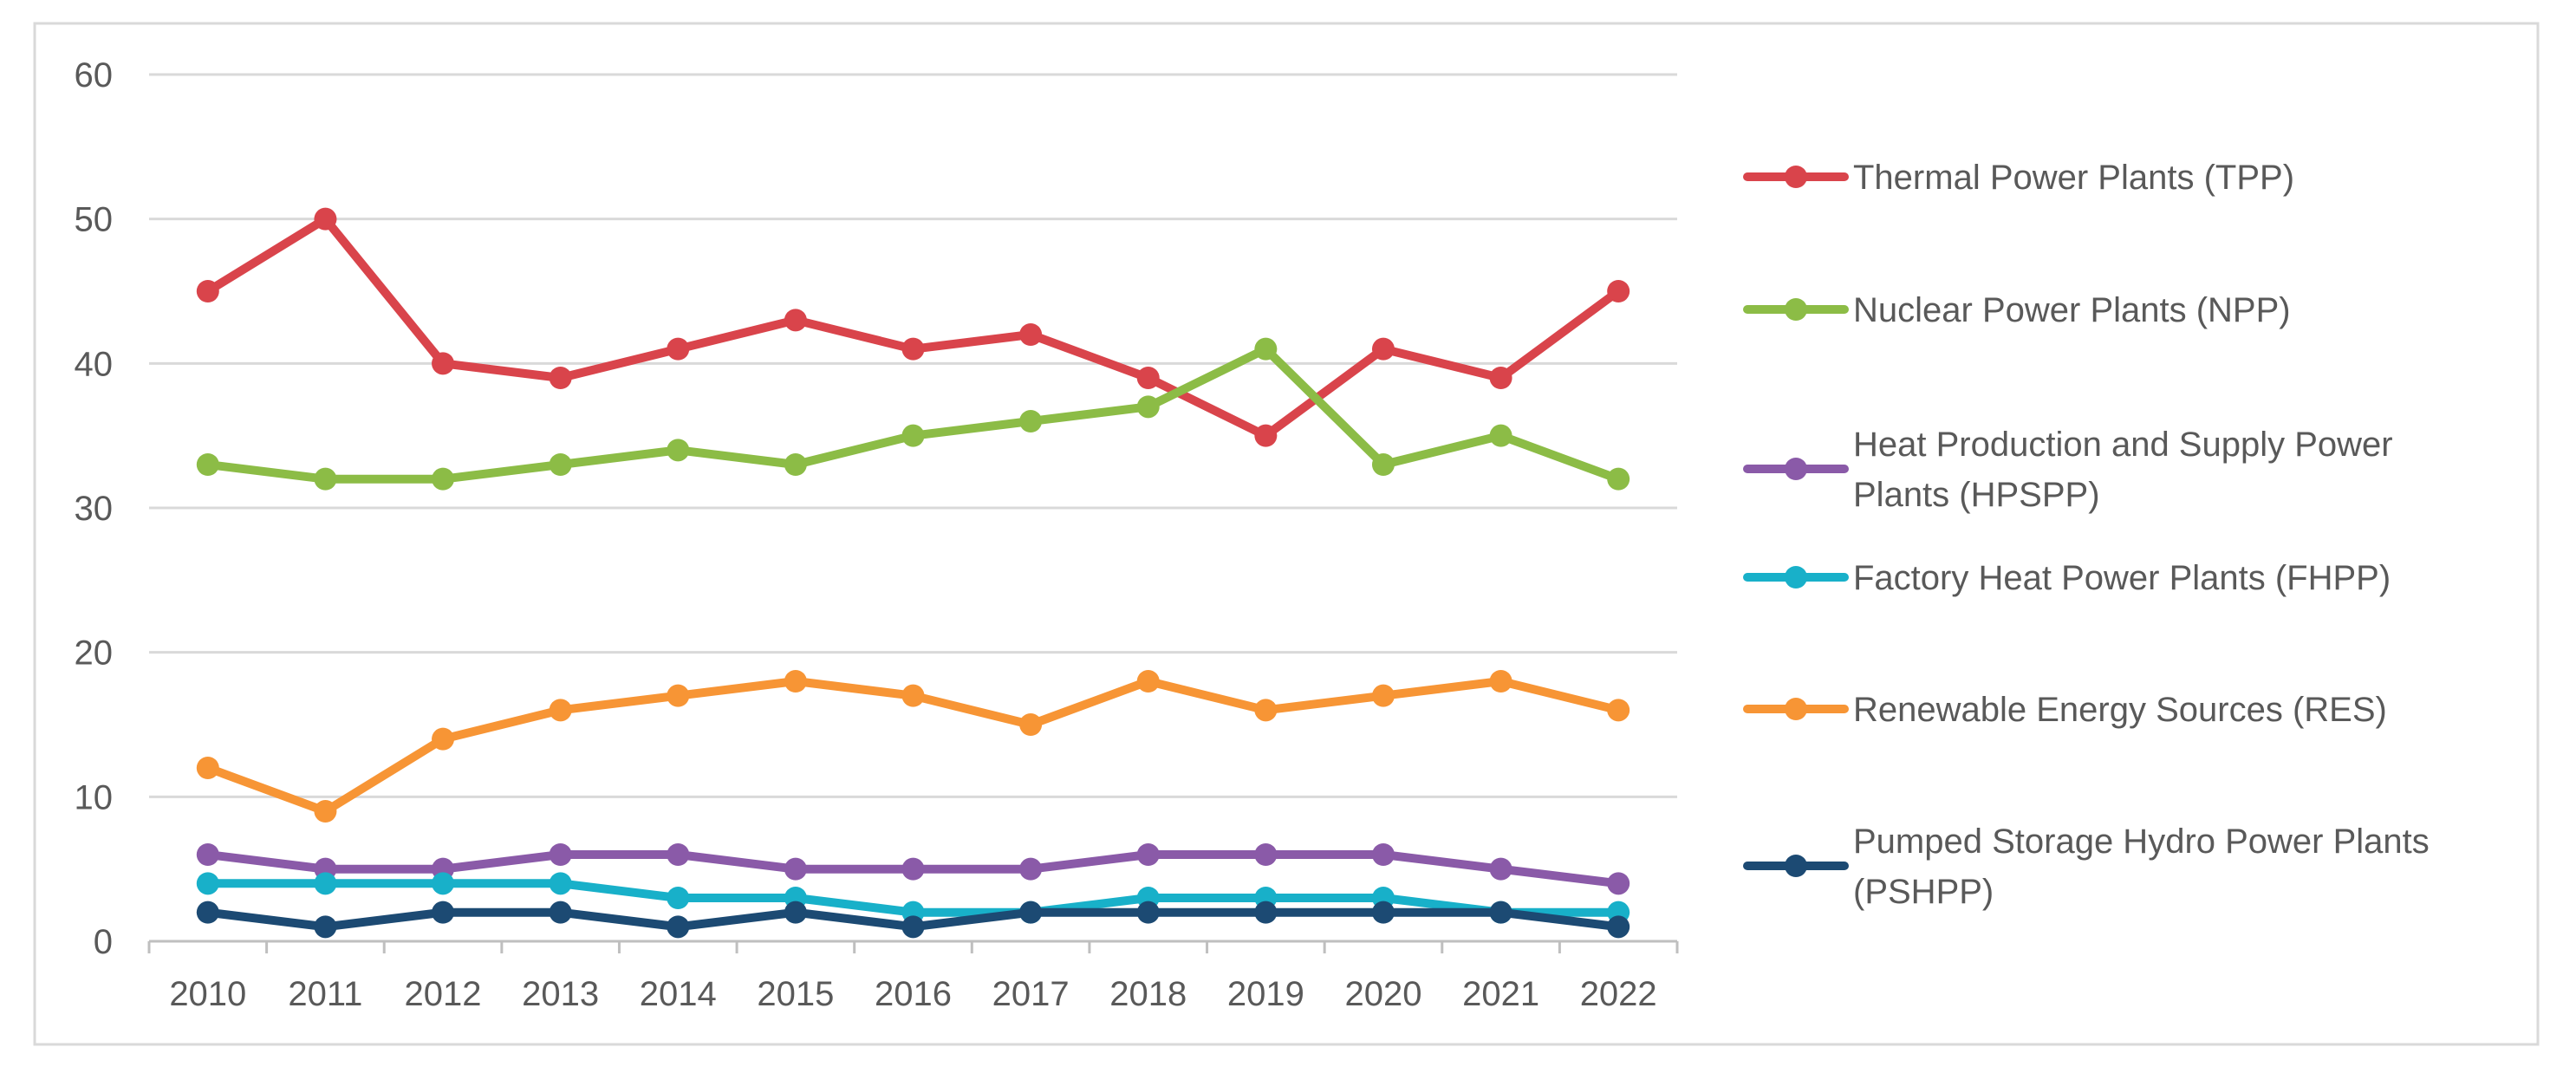  What do you see at coordinates (94, 220) in the screenshot?
I see `y-tick-label: 50` at bounding box center [94, 220].